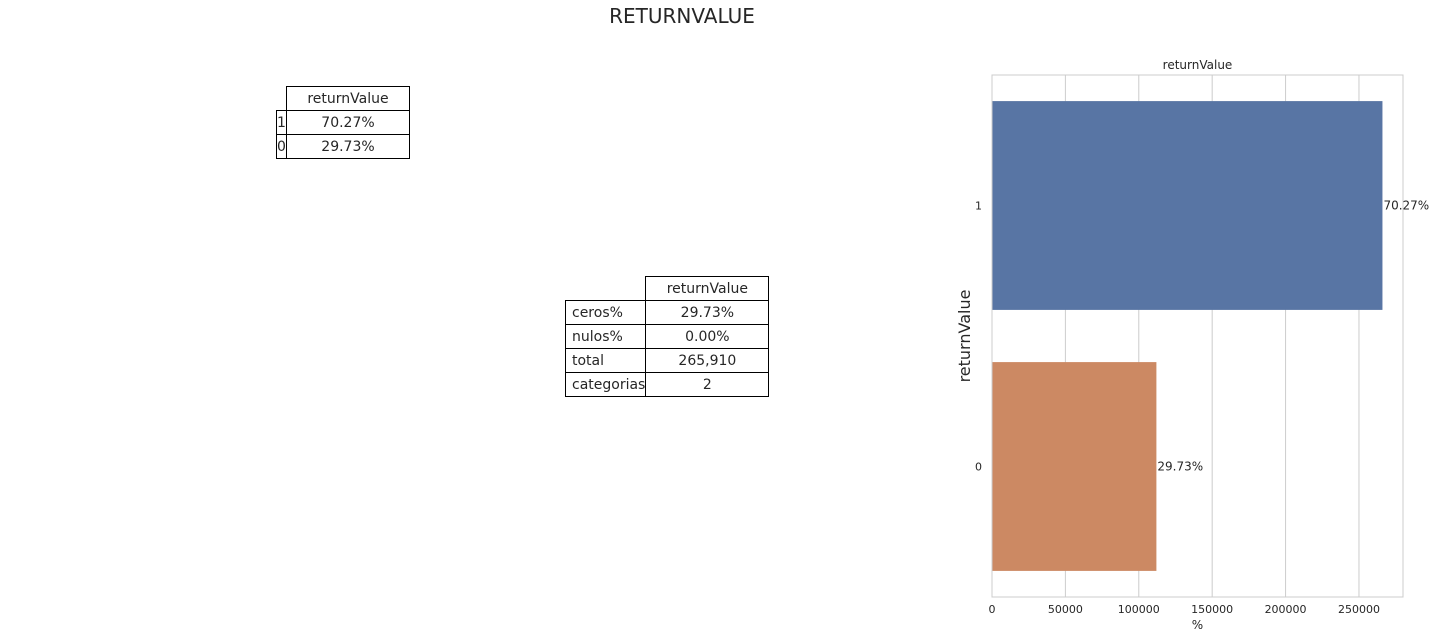 Image resolution: width=1430 pixels, height=638 pixels. Describe the element at coordinates (978, 467) in the screenshot. I see `y-tick-label: 0` at that location.